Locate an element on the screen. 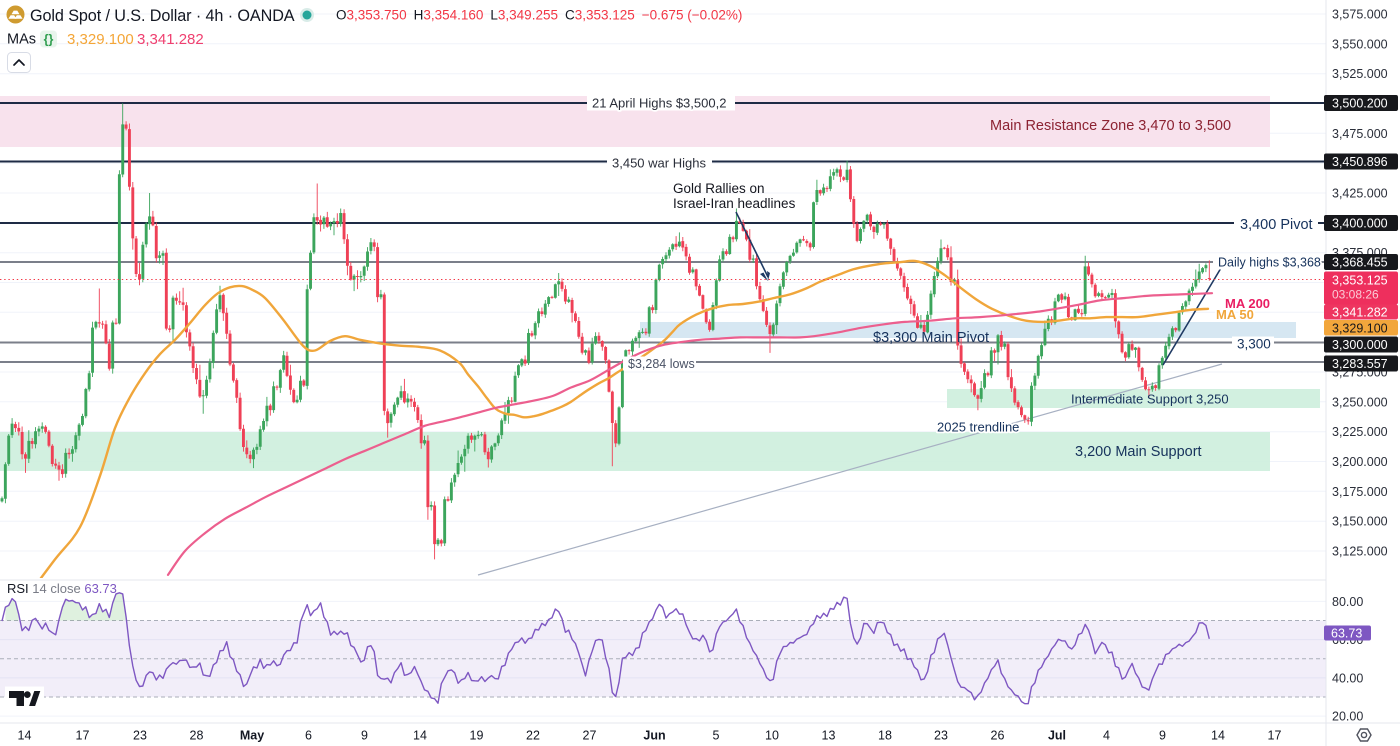 Image resolution: width=1400 pixels, height=746 pixels. svg-text: 26 is located at coordinates (998, 736).